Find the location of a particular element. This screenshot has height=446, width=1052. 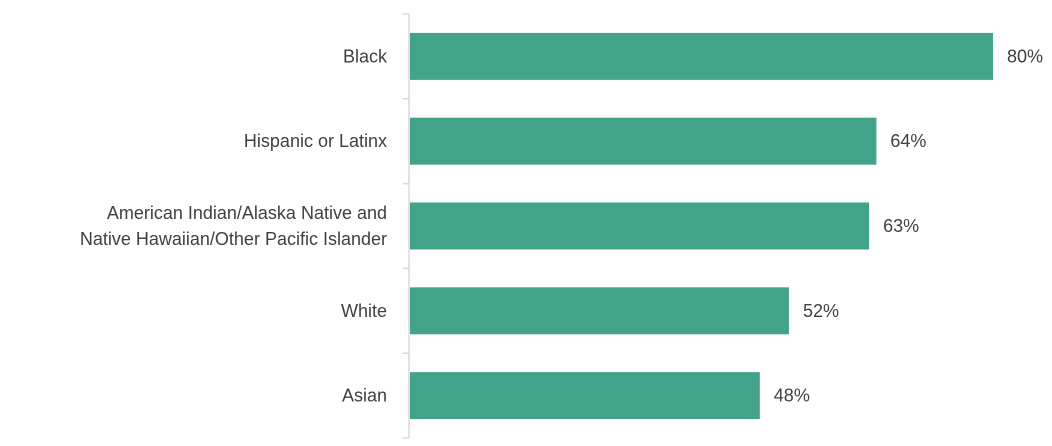

category-label: Native Hawaiian/Other Pacific Islander is located at coordinates (233, 239).